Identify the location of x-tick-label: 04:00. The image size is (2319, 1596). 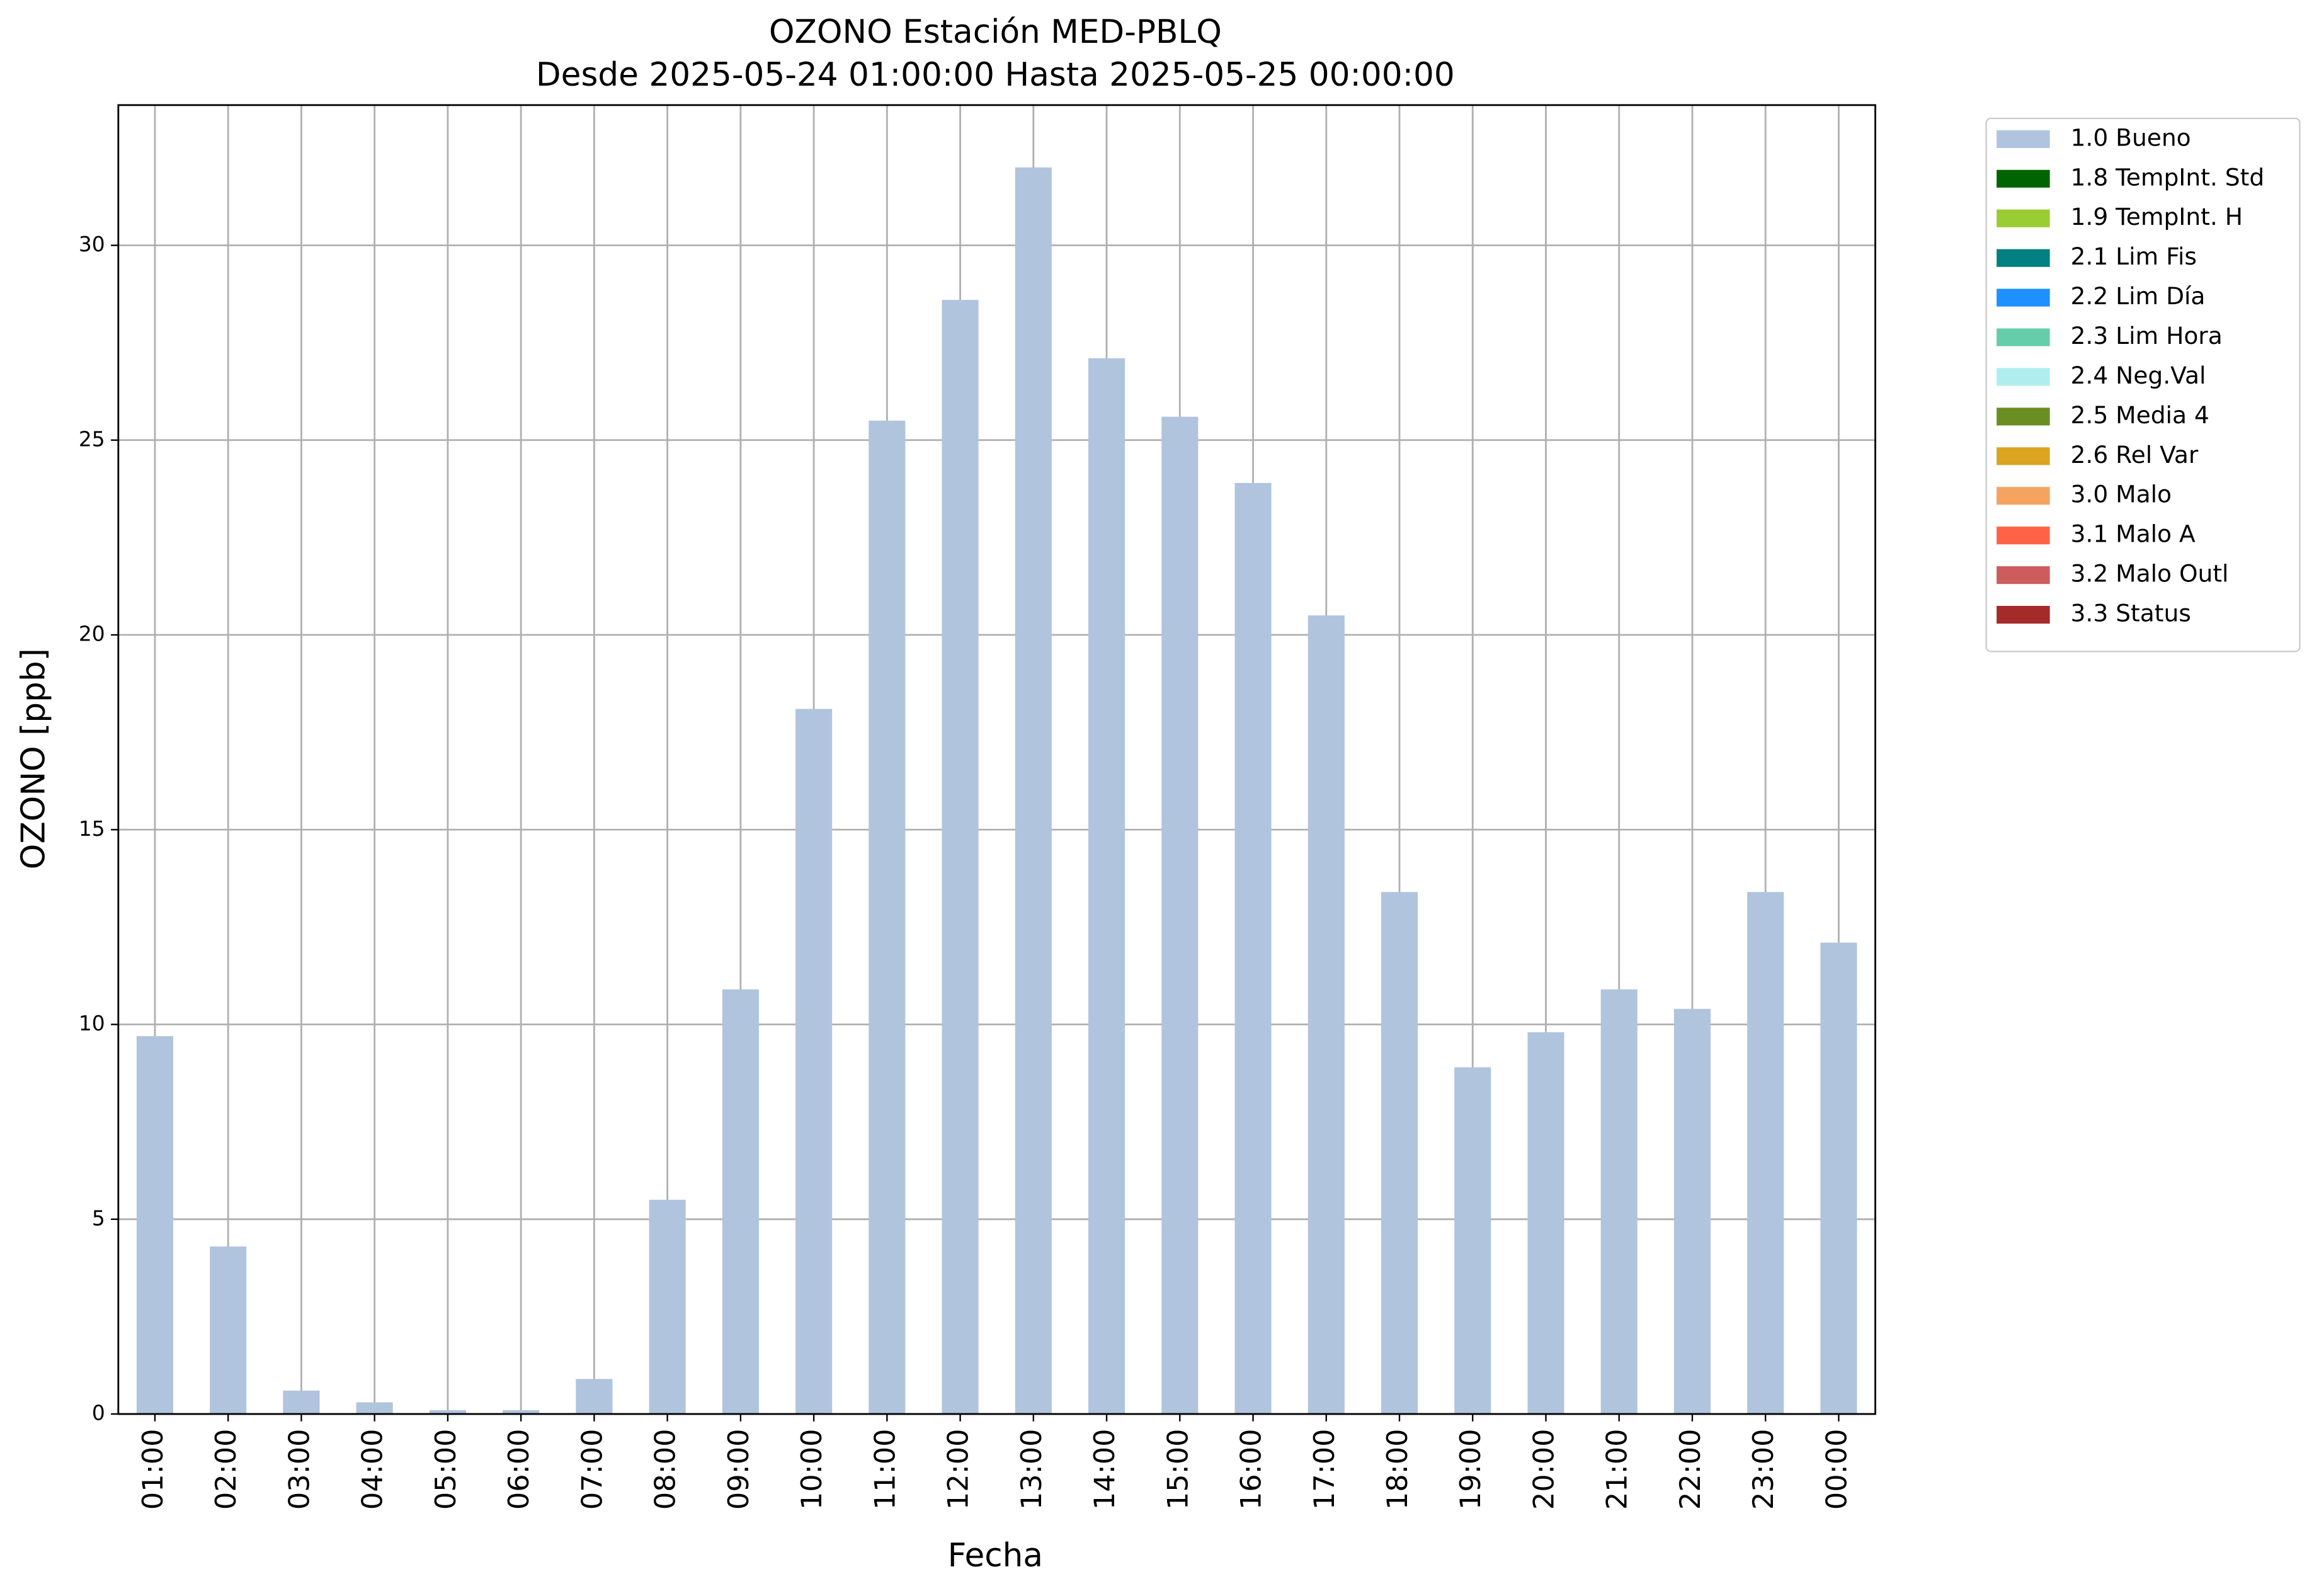
(372, 1469).